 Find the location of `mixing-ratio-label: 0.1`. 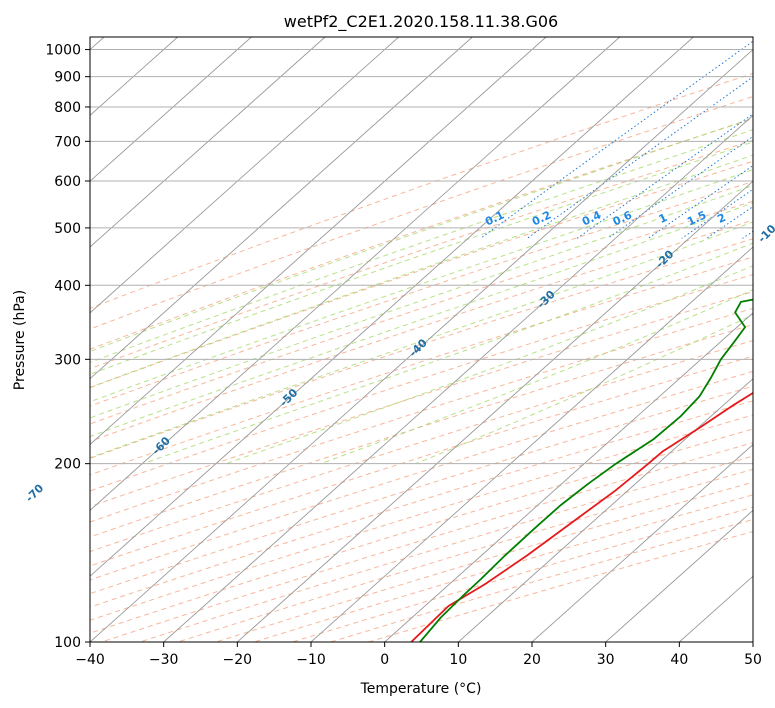

mixing-ratio-label: 0.1 is located at coordinates (494, 218).